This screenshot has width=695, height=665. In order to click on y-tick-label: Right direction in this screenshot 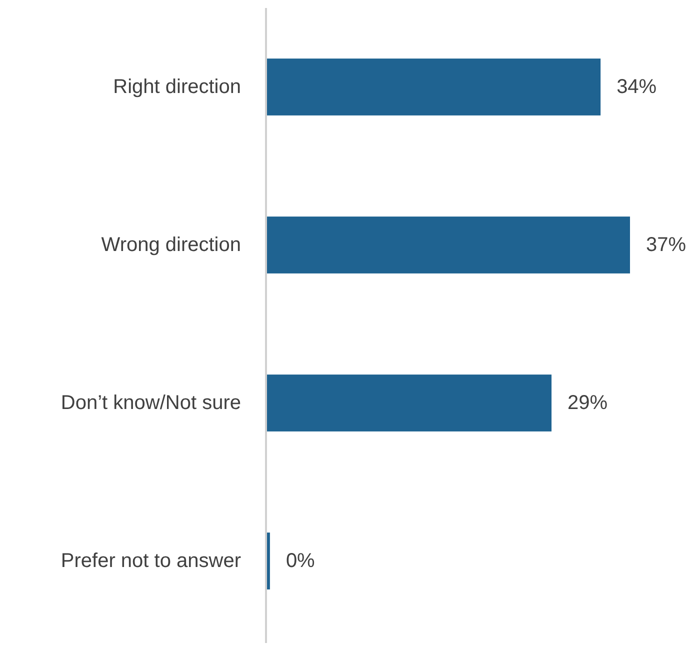, I will do `click(177, 87)`.